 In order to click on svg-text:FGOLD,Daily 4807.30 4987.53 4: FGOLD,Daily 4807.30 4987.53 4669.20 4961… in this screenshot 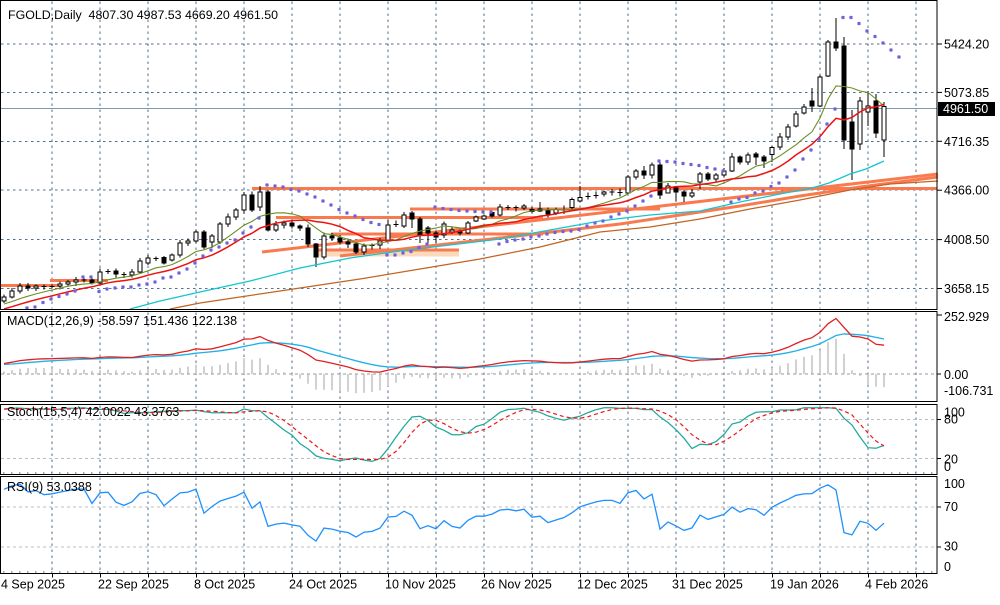, I will do `click(143, 15)`.